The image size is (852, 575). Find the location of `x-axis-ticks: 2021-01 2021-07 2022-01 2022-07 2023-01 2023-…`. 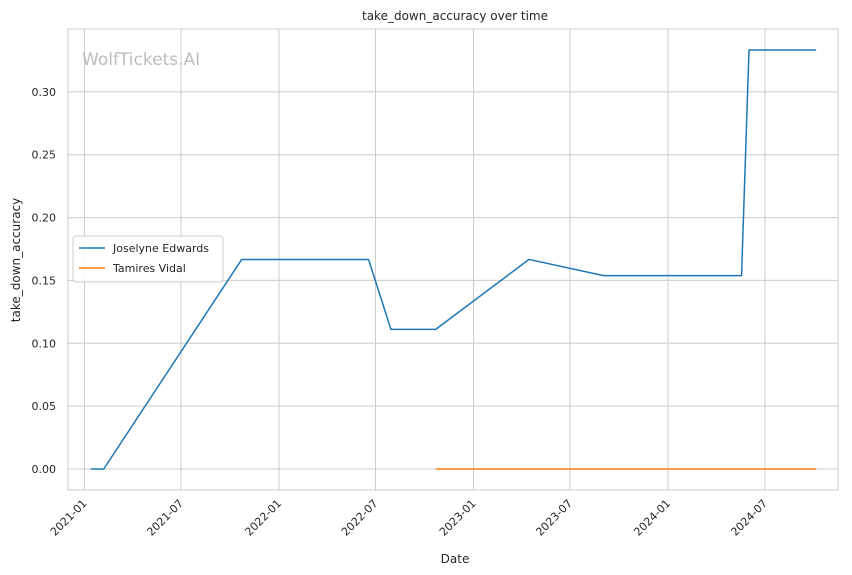

x-axis-ticks: 2021-01 2021-07 2022-01 2022-07 2023-01 2023-… is located at coordinates (409, 518).